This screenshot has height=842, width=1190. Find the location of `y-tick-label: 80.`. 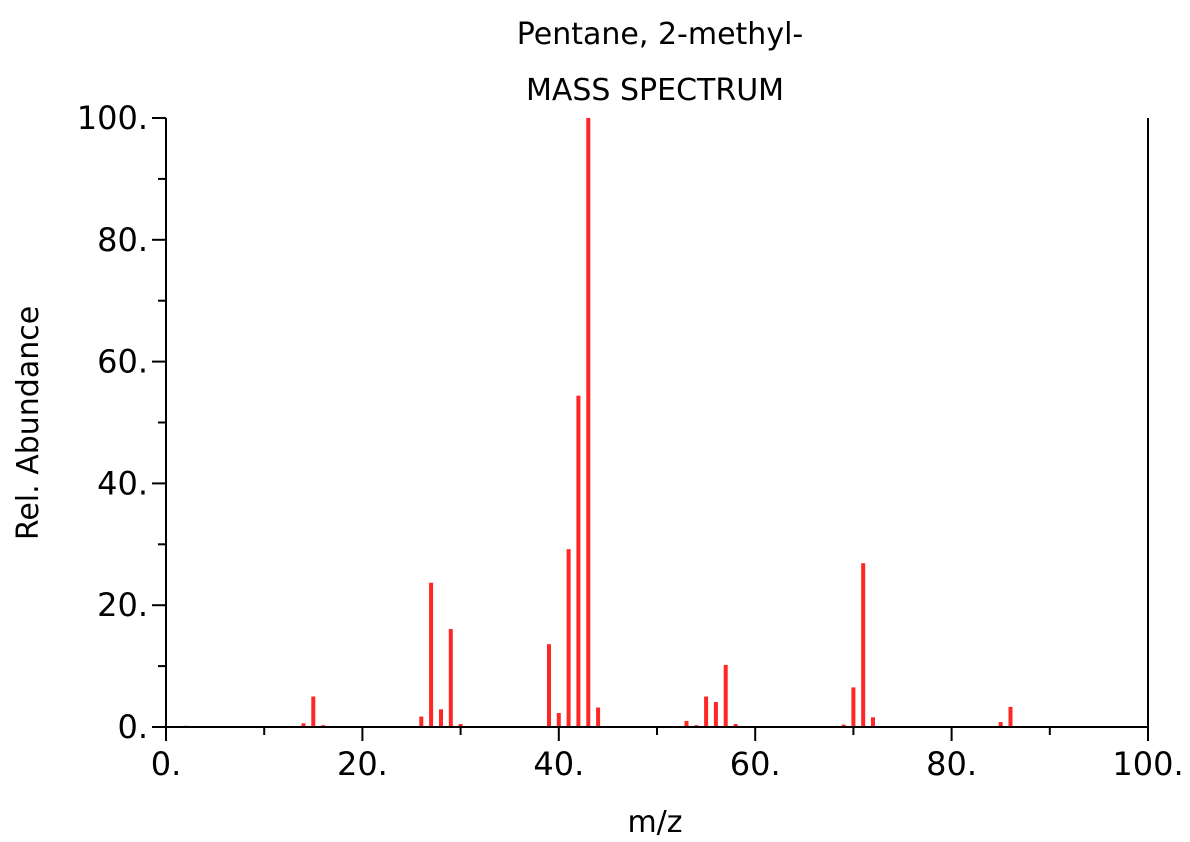

y-tick-label: 80. is located at coordinates (122, 240).